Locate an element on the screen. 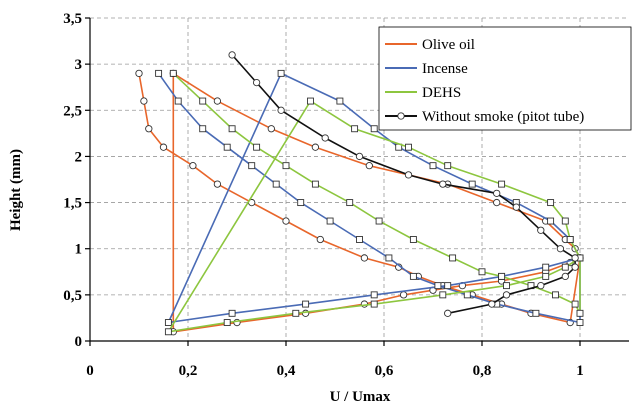  legend-item: Without smoke (pitot tube) is located at coordinates (484, 117).